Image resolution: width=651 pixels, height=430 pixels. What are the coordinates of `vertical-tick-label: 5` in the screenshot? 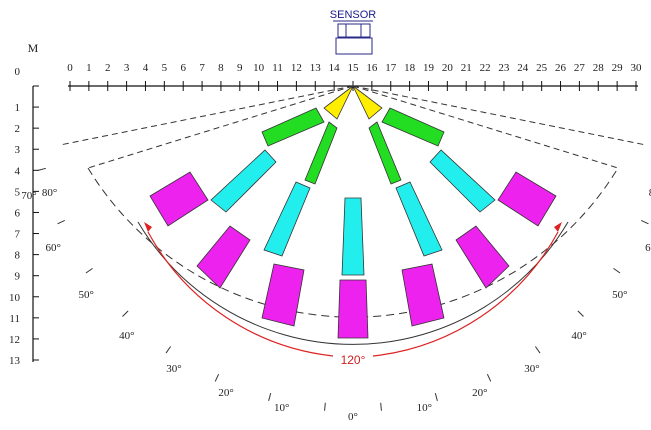 It's located at (18, 192).